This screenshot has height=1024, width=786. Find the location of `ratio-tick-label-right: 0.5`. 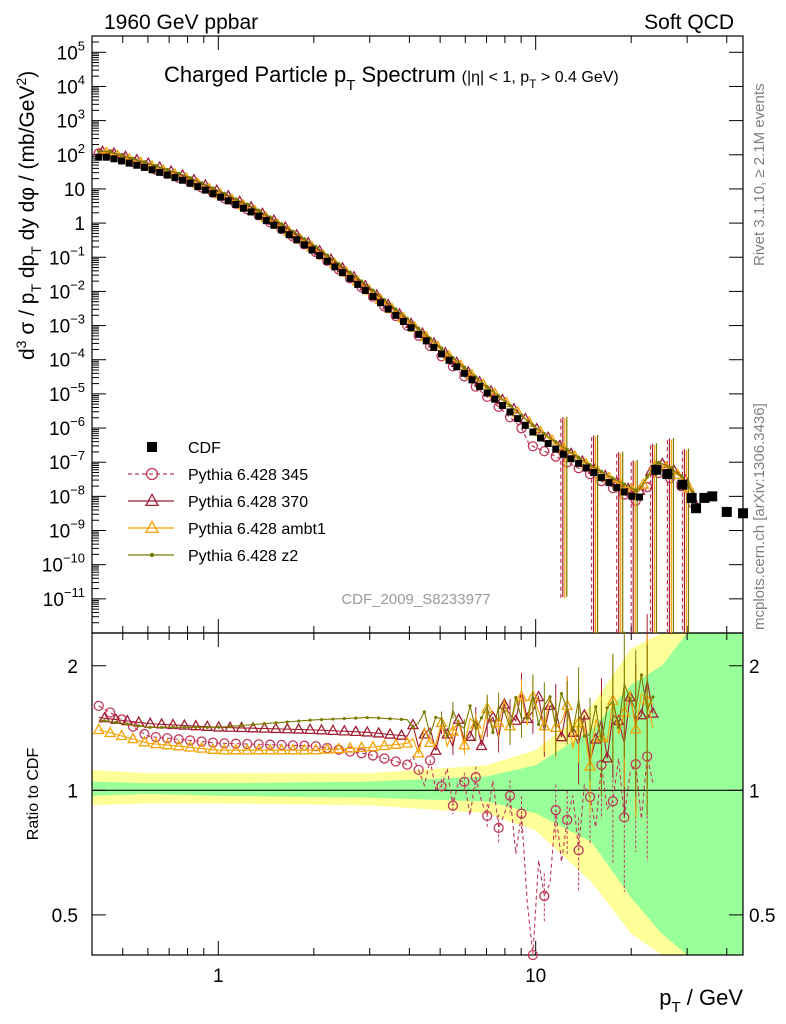

ratio-tick-label-right: 0.5 is located at coordinates (762, 916).